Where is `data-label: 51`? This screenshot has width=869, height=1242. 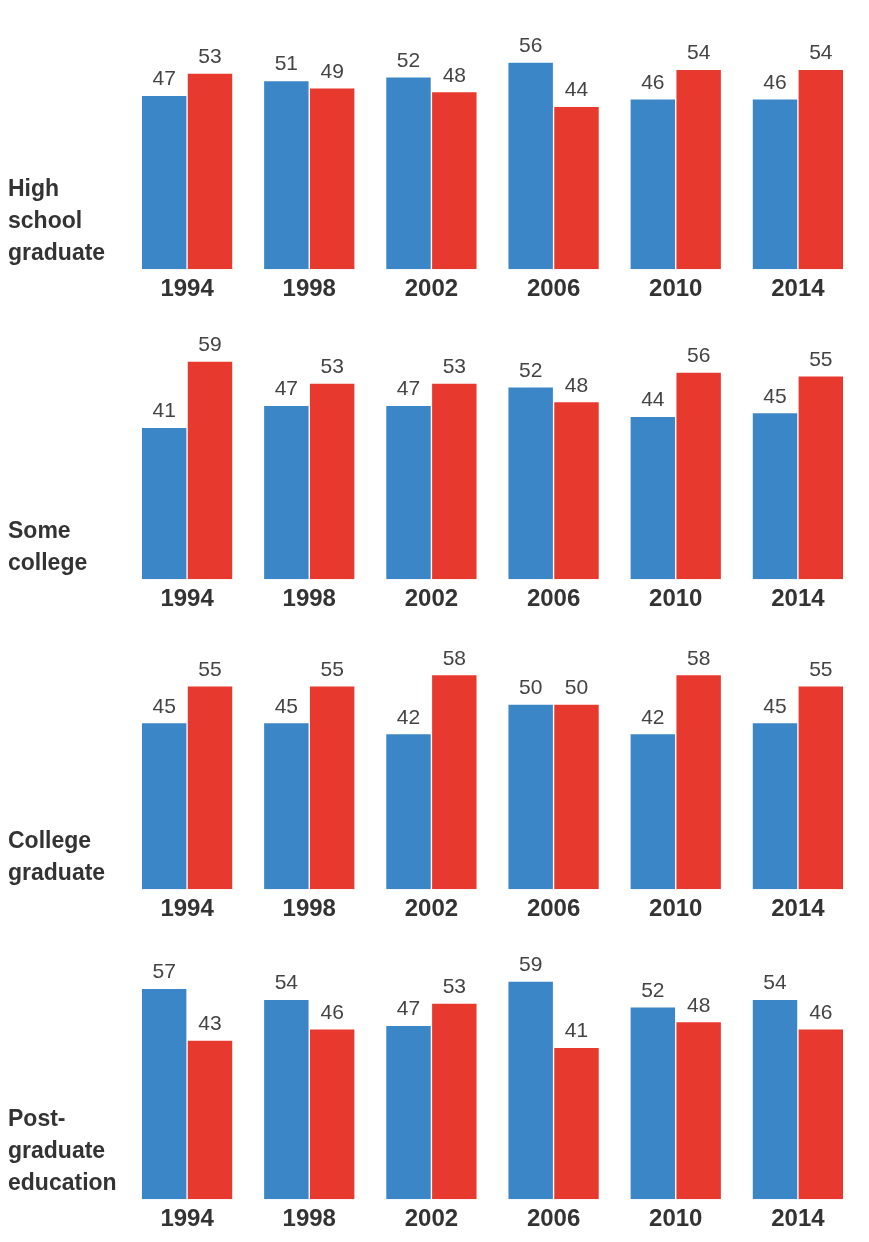
data-label: 51 is located at coordinates (286, 63).